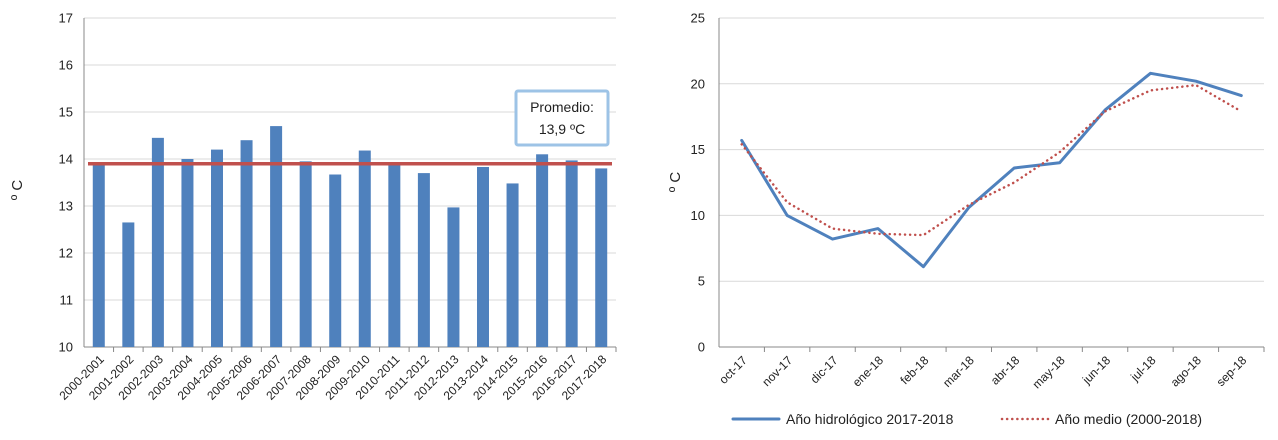  Describe the element at coordinates (777, 371) in the screenshot. I see `x-tick-label: nov-17` at that location.